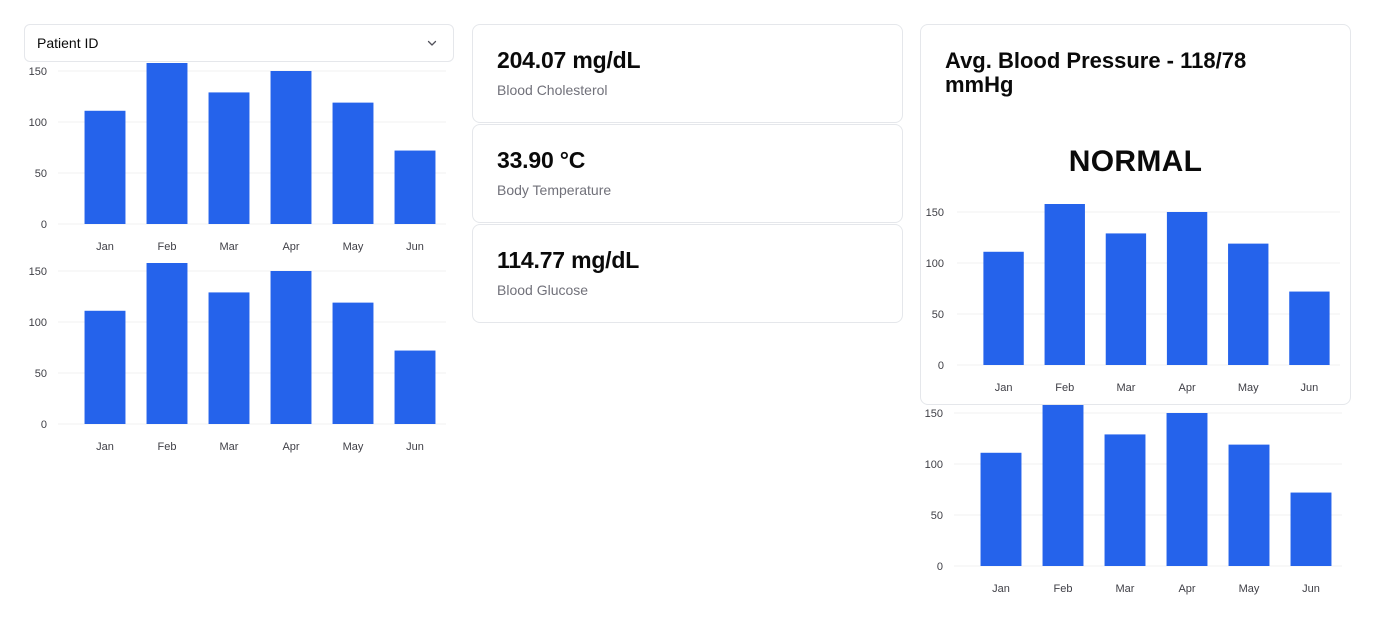  Describe the element at coordinates (554, 190) in the screenshot. I see `metric-label: Body Temperature` at that location.